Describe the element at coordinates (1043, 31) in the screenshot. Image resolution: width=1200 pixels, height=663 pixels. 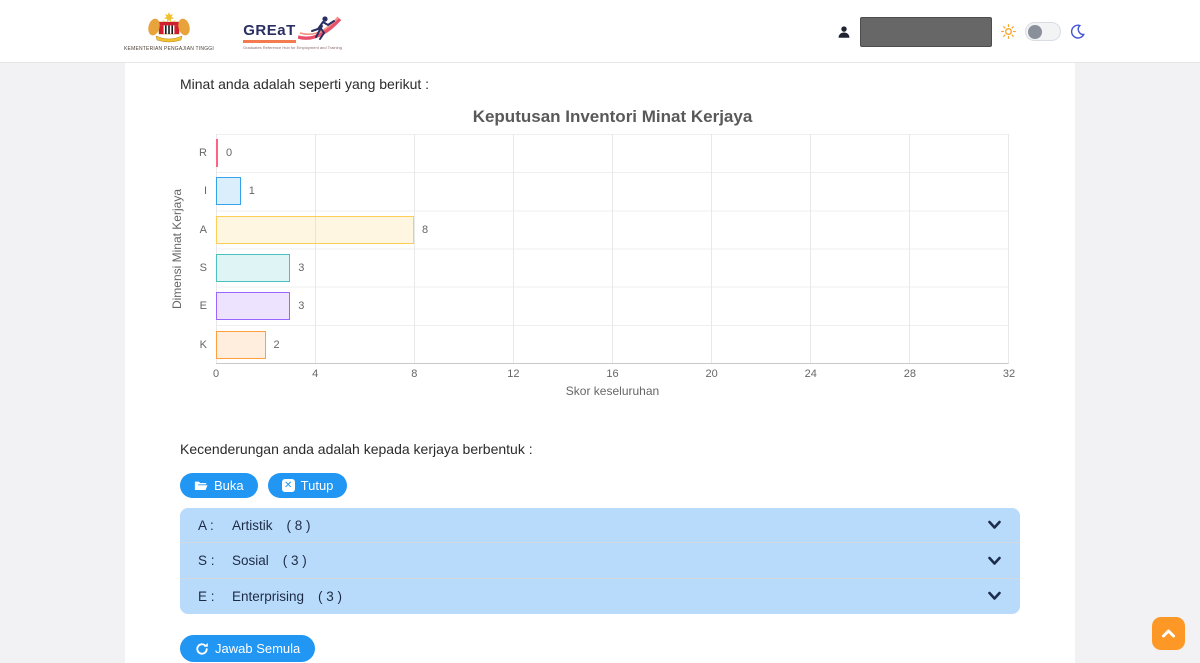
I see `theme-toggle-switch` at that location.